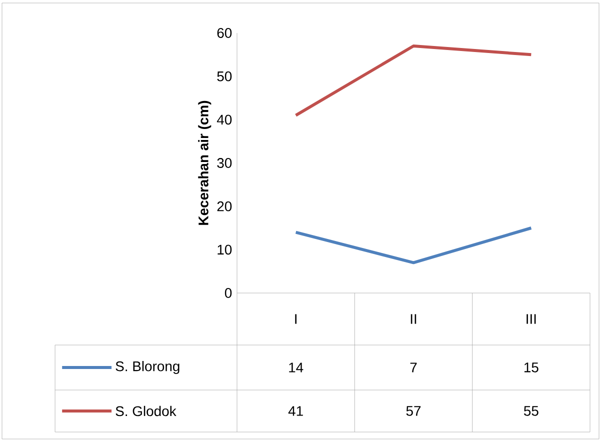 This screenshot has height=441, width=603. I want to click on data-label: 15, so click(531, 367).